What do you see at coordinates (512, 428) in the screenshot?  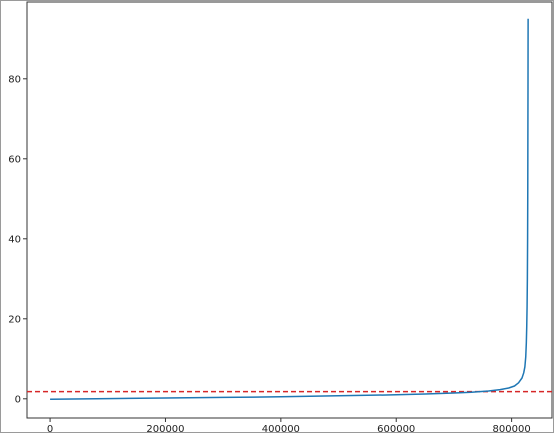 I see `x-tick-label: 800000` at bounding box center [512, 428].